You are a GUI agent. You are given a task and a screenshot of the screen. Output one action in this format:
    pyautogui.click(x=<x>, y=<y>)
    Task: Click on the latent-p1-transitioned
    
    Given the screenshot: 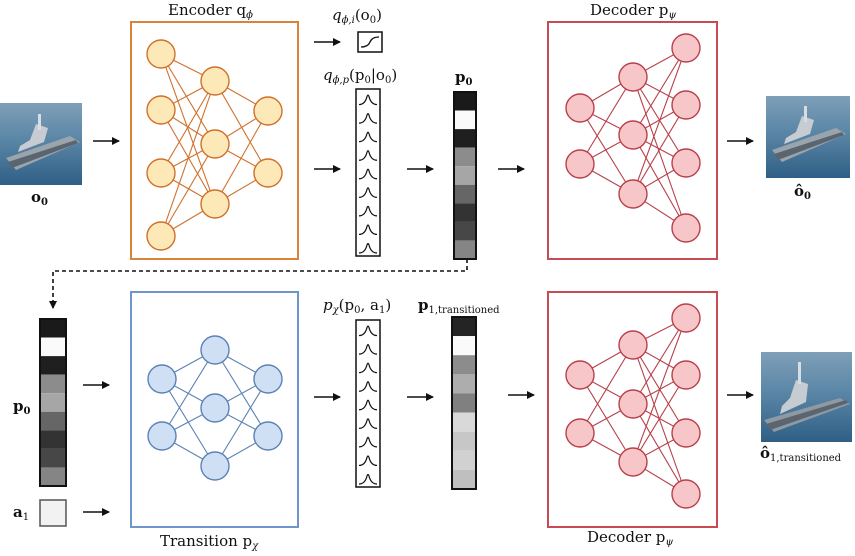 What is the action you would take?
    pyautogui.click(x=464, y=403)
    